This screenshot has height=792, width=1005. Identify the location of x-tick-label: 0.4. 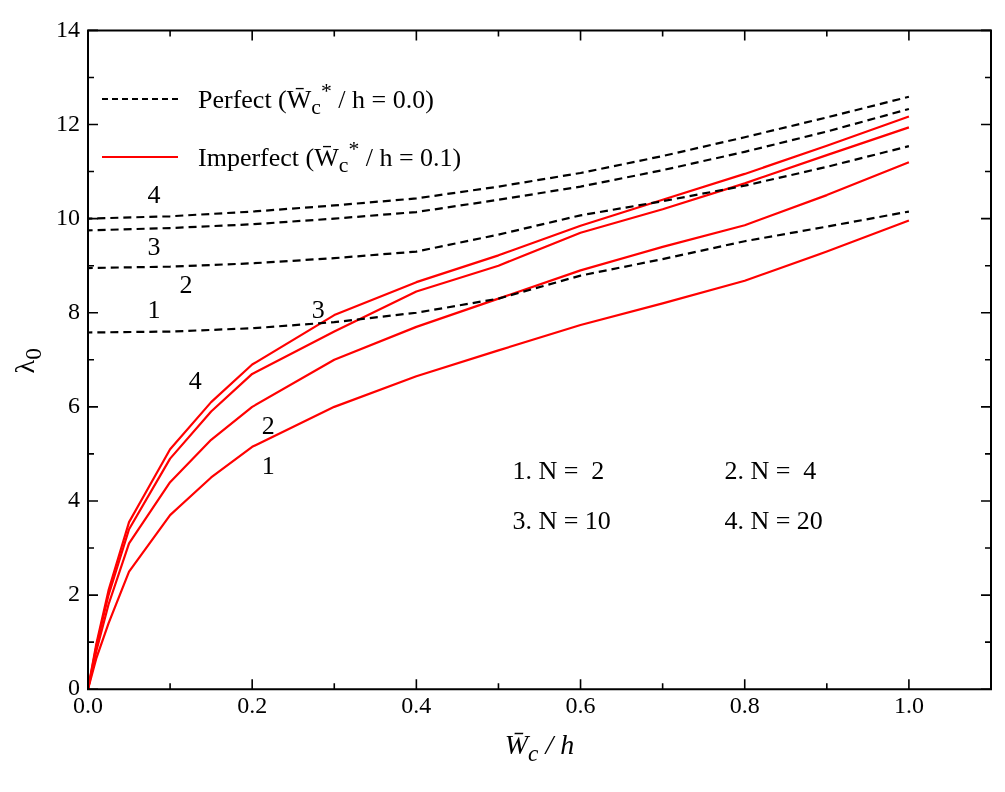
(416, 704).